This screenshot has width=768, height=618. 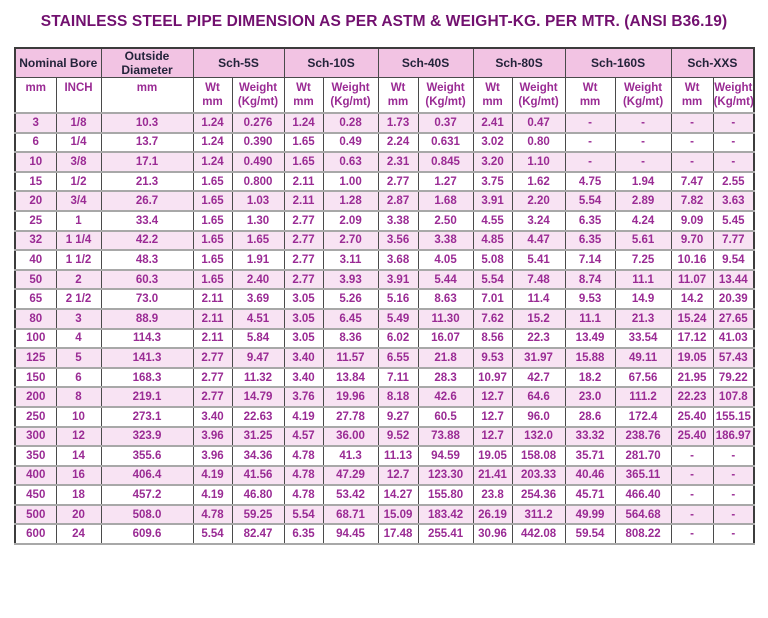 What do you see at coordinates (445, 181) in the screenshot?
I see `cell: 1.27` at bounding box center [445, 181].